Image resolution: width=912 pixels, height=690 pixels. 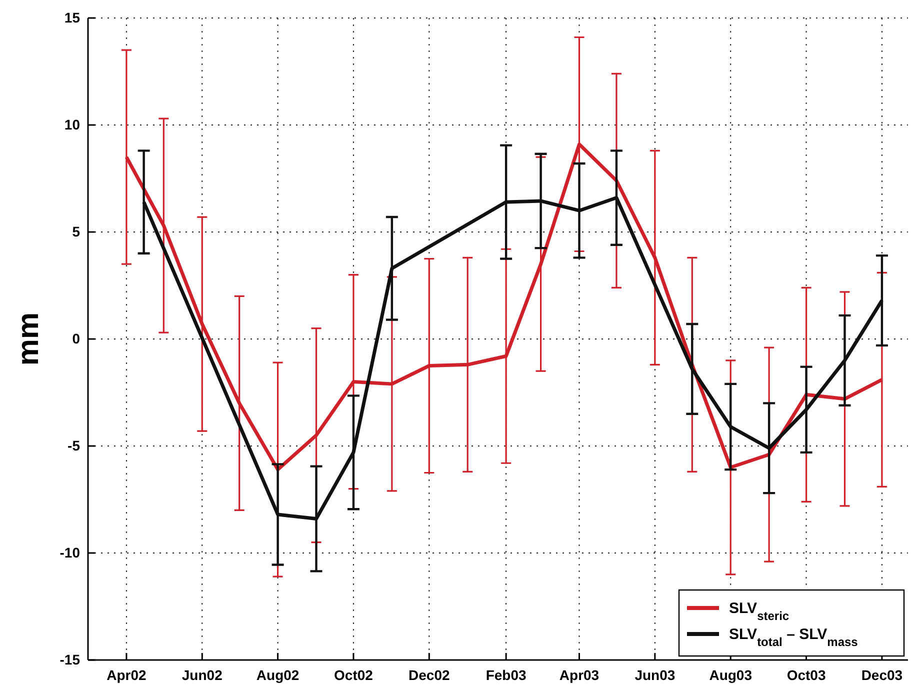 What do you see at coordinates (278, 674) in the screenshot?
I see `x-tick-label: Aug02` at bounding box center [278, 674].